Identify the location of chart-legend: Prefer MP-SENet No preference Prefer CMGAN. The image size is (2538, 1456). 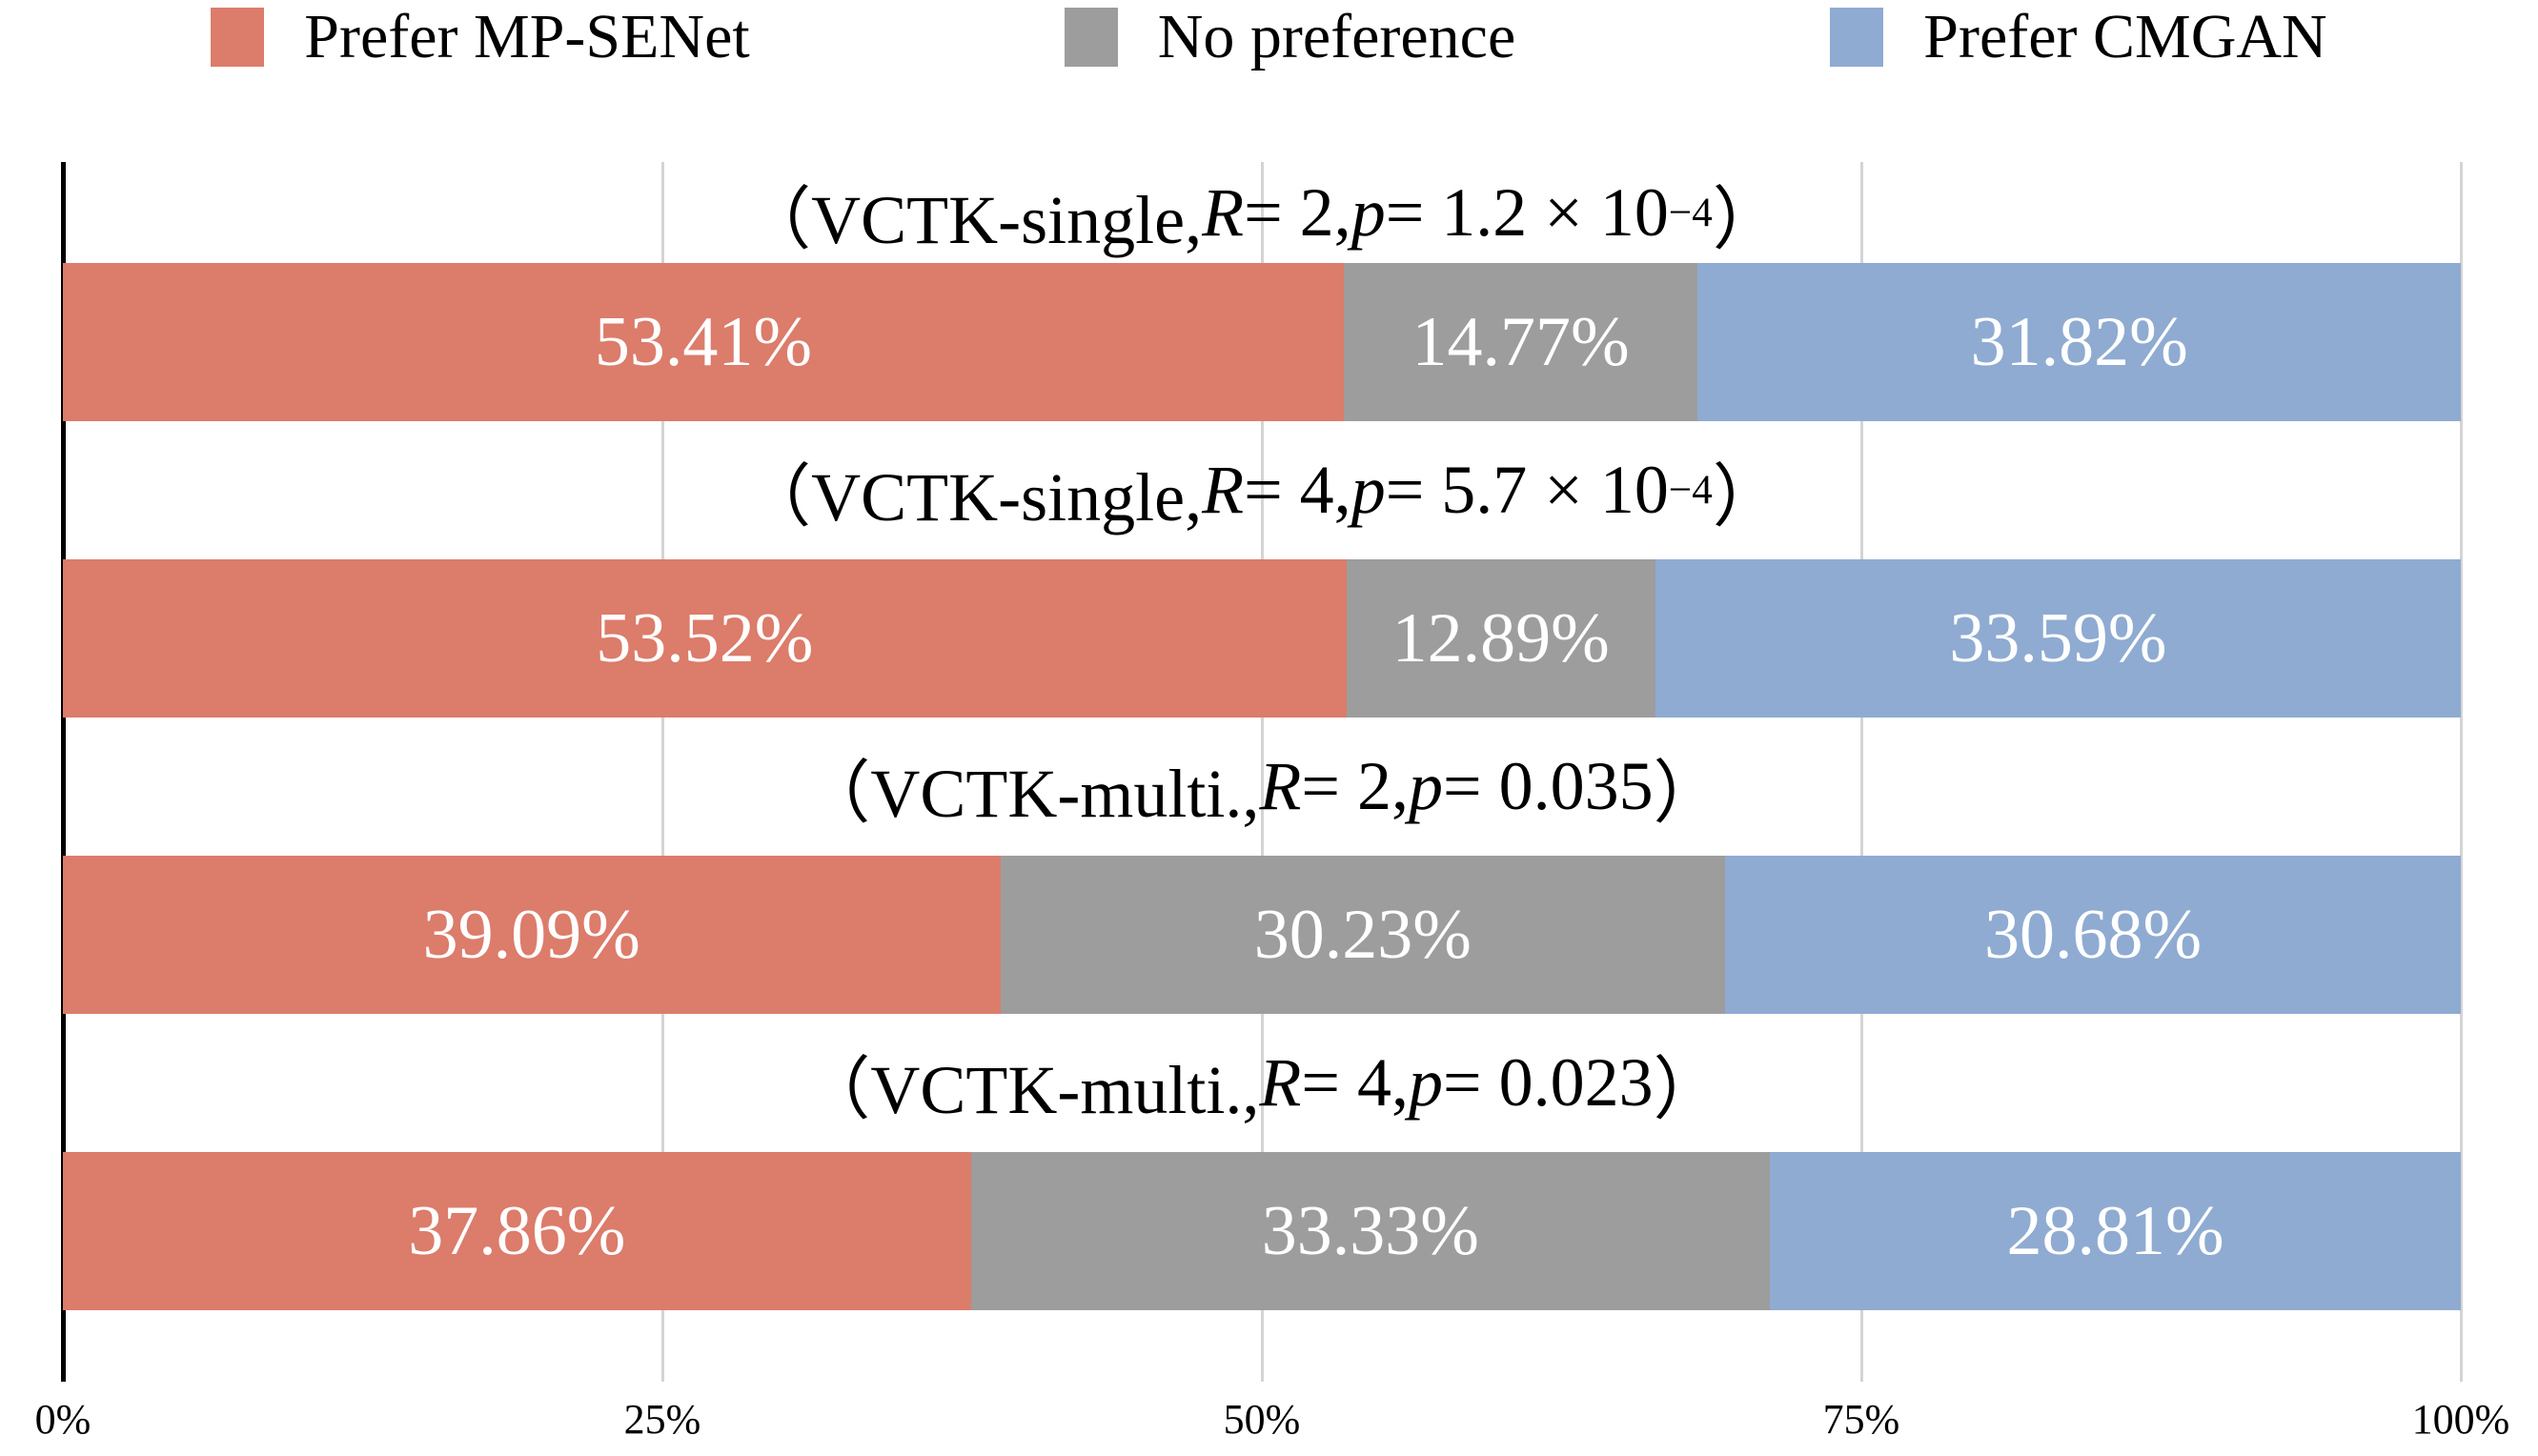
(1269, 35).